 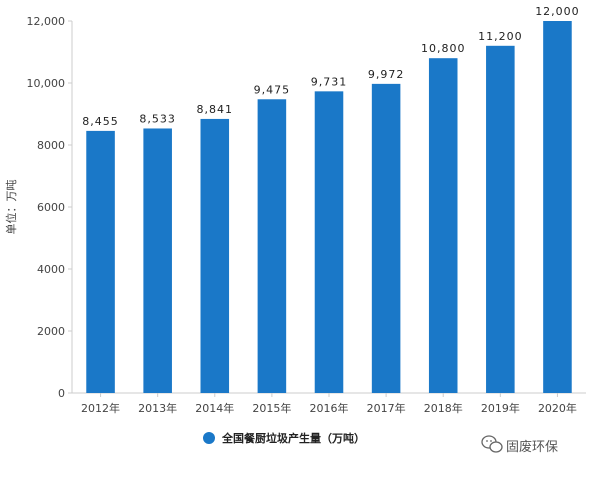 What do you see at coordinates (100, 121) in the screenshot?
I see `data-label: 8,455` at bounding box center [100, 121].